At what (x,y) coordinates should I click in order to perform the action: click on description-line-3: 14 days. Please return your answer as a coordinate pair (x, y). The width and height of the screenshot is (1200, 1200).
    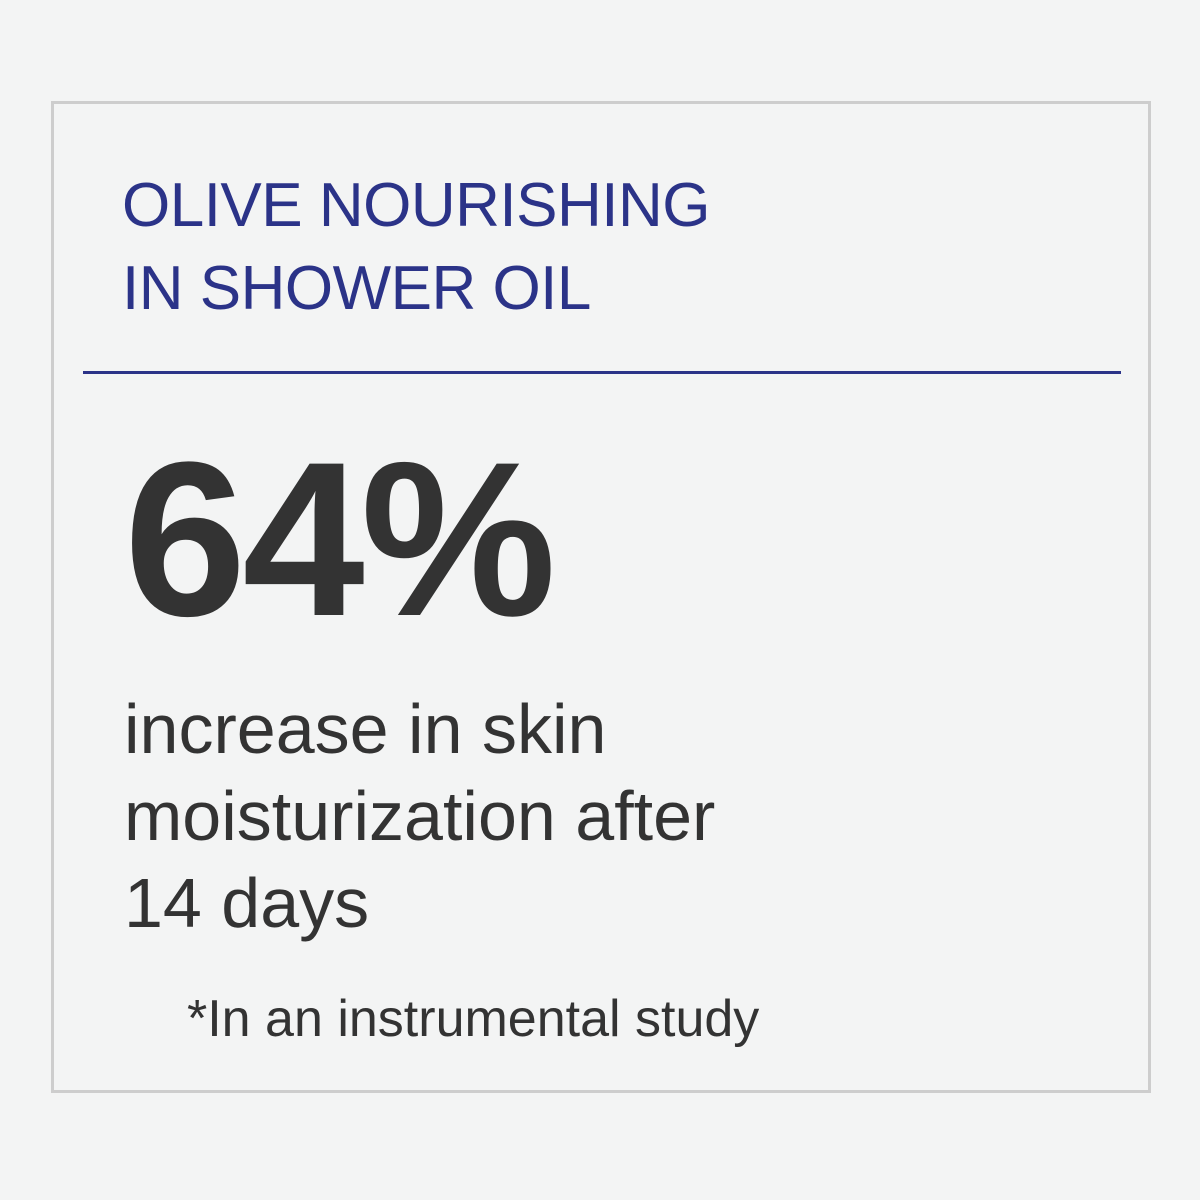
    Looking at the image, I should click on (247, 903).